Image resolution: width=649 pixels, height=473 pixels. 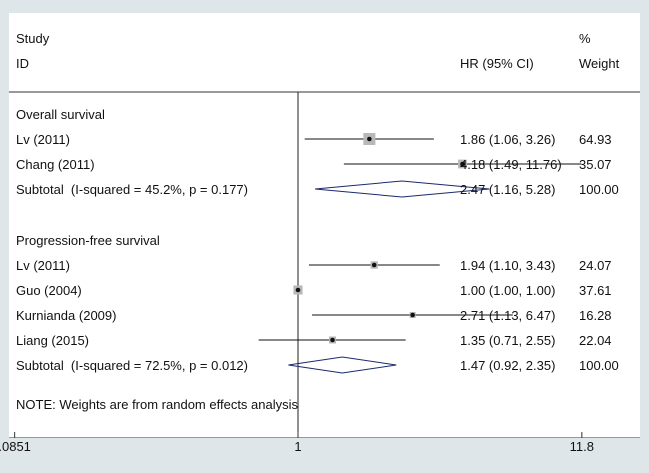 I want to click on study-ci-text: 1.00 (1.00, 1.00), so click(x=508, y=290).